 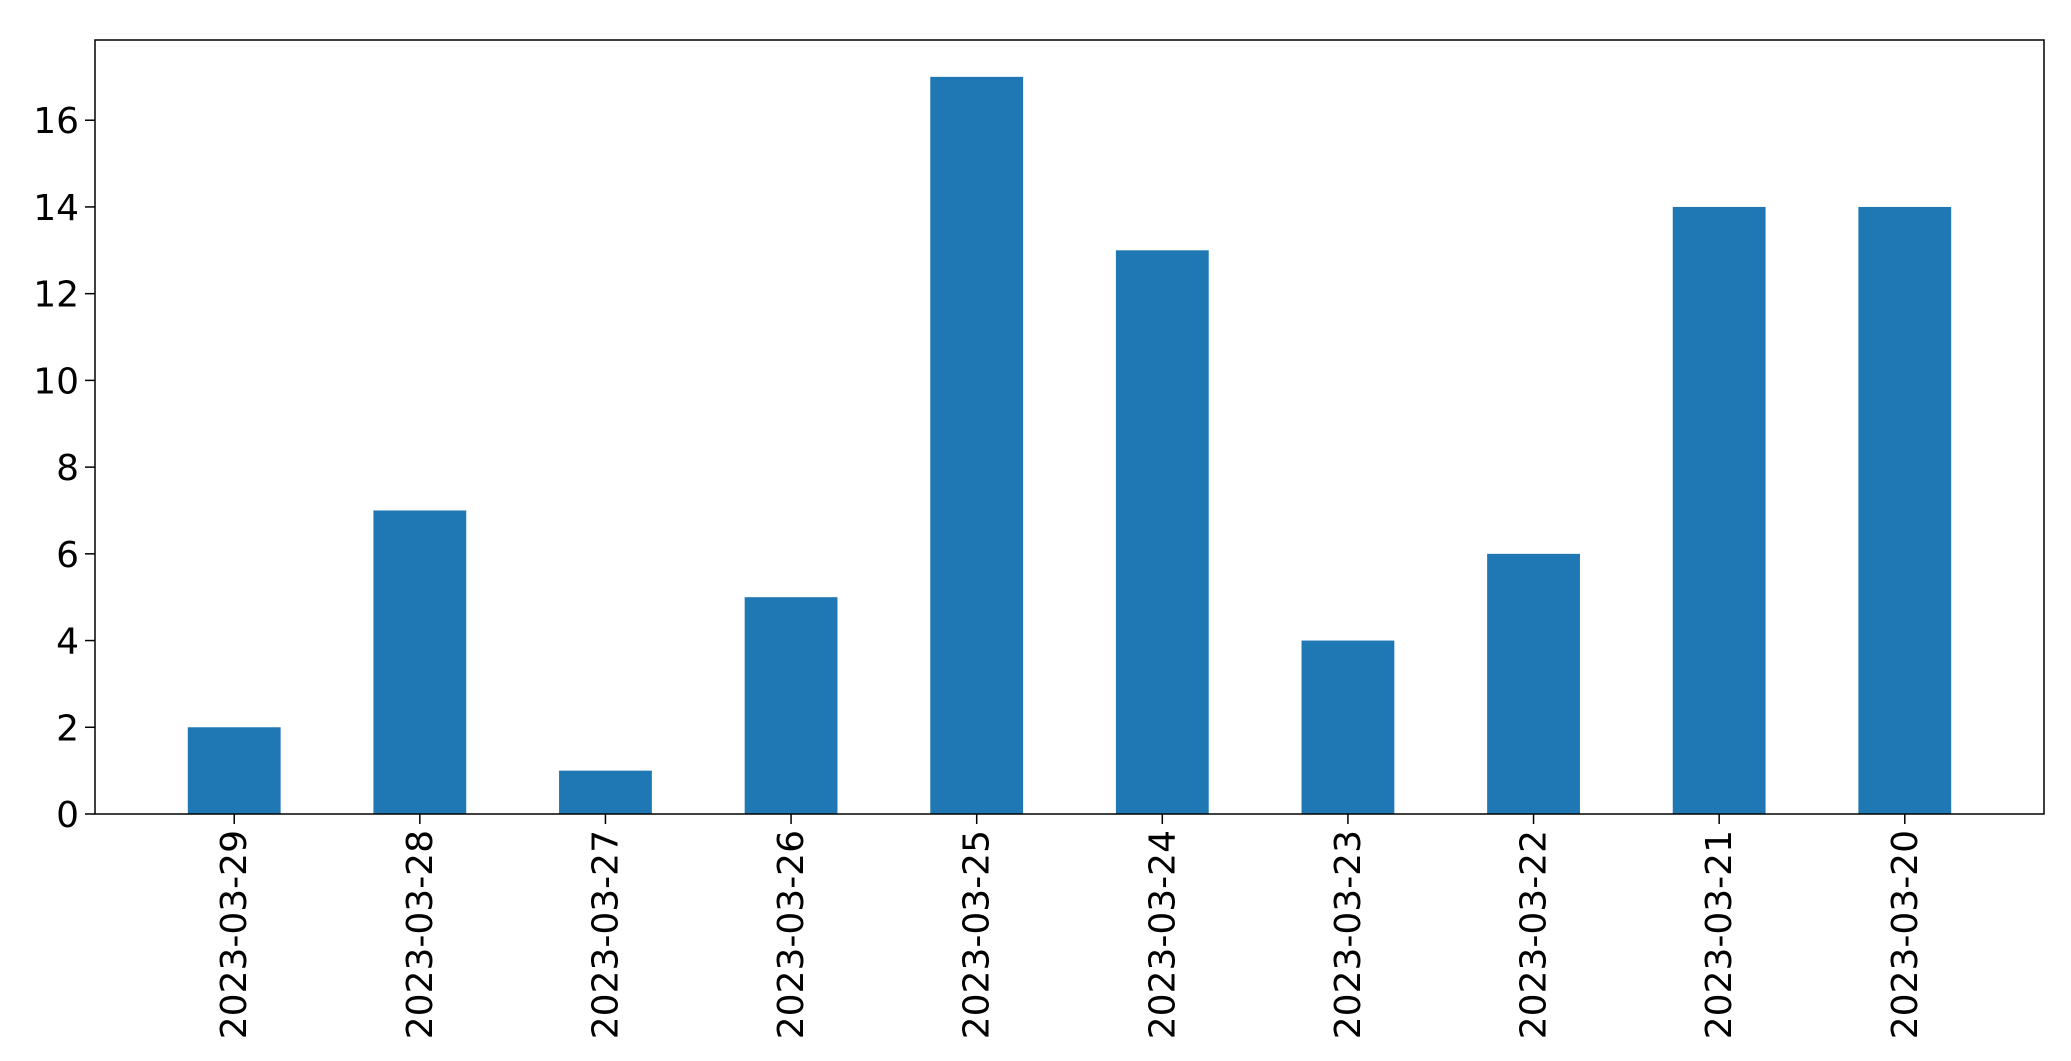 I want to click on x-tick-label: 2023-03-28, so click(x=420, y=934).